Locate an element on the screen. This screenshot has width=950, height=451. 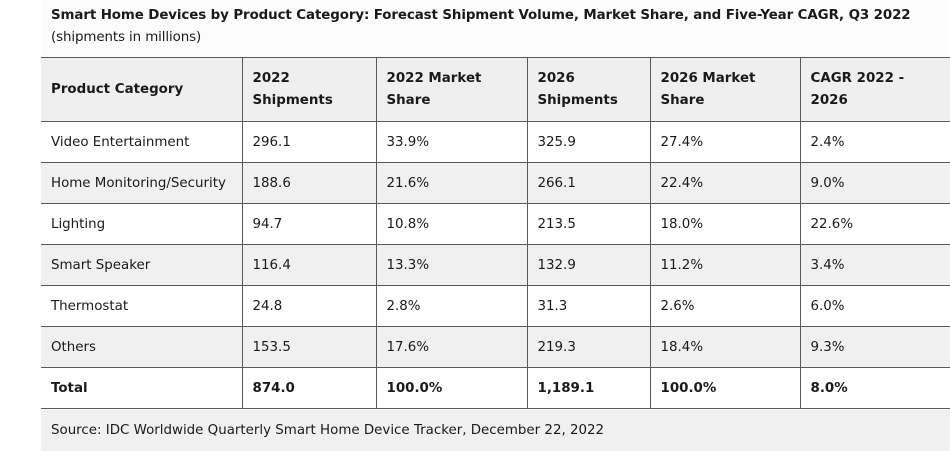
cell-category: Home Monitoring/Security is located at coordinates (141, 183).